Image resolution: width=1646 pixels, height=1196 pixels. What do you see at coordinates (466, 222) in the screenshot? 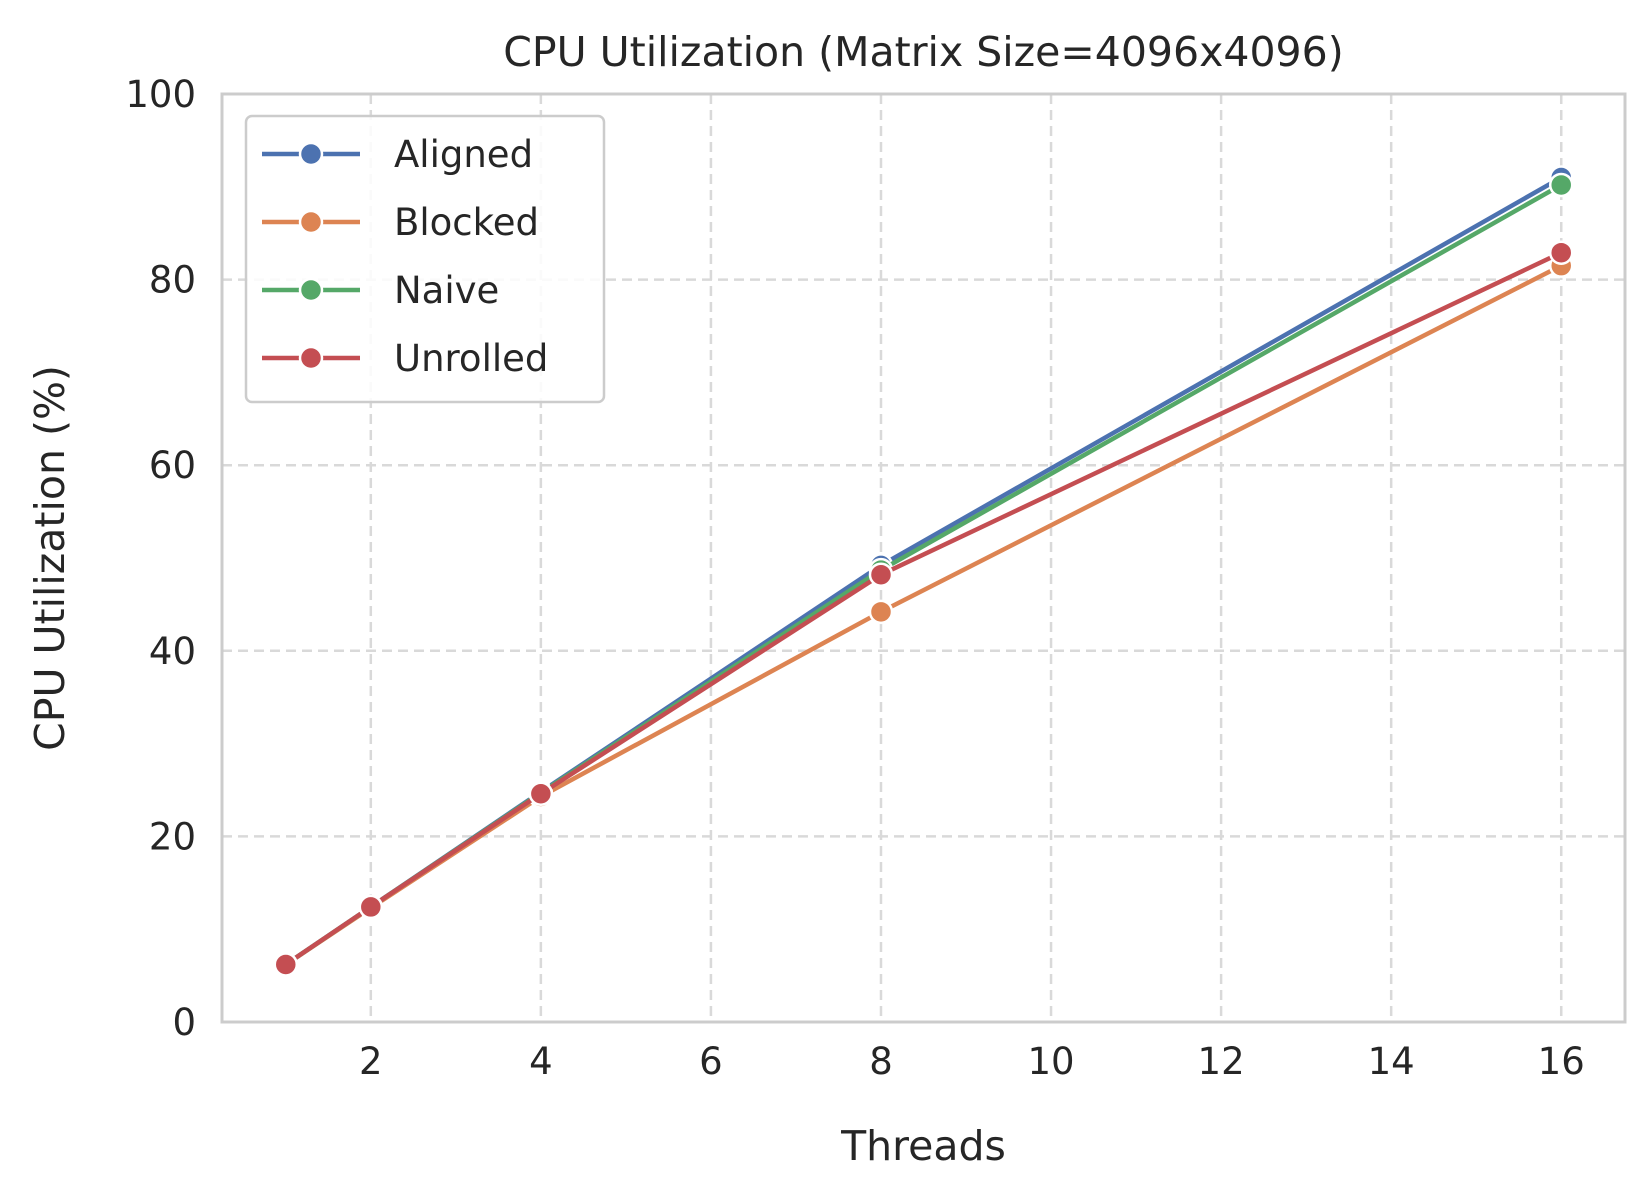
I see `legend-label: Blocked` at bounding box center [466, 222].